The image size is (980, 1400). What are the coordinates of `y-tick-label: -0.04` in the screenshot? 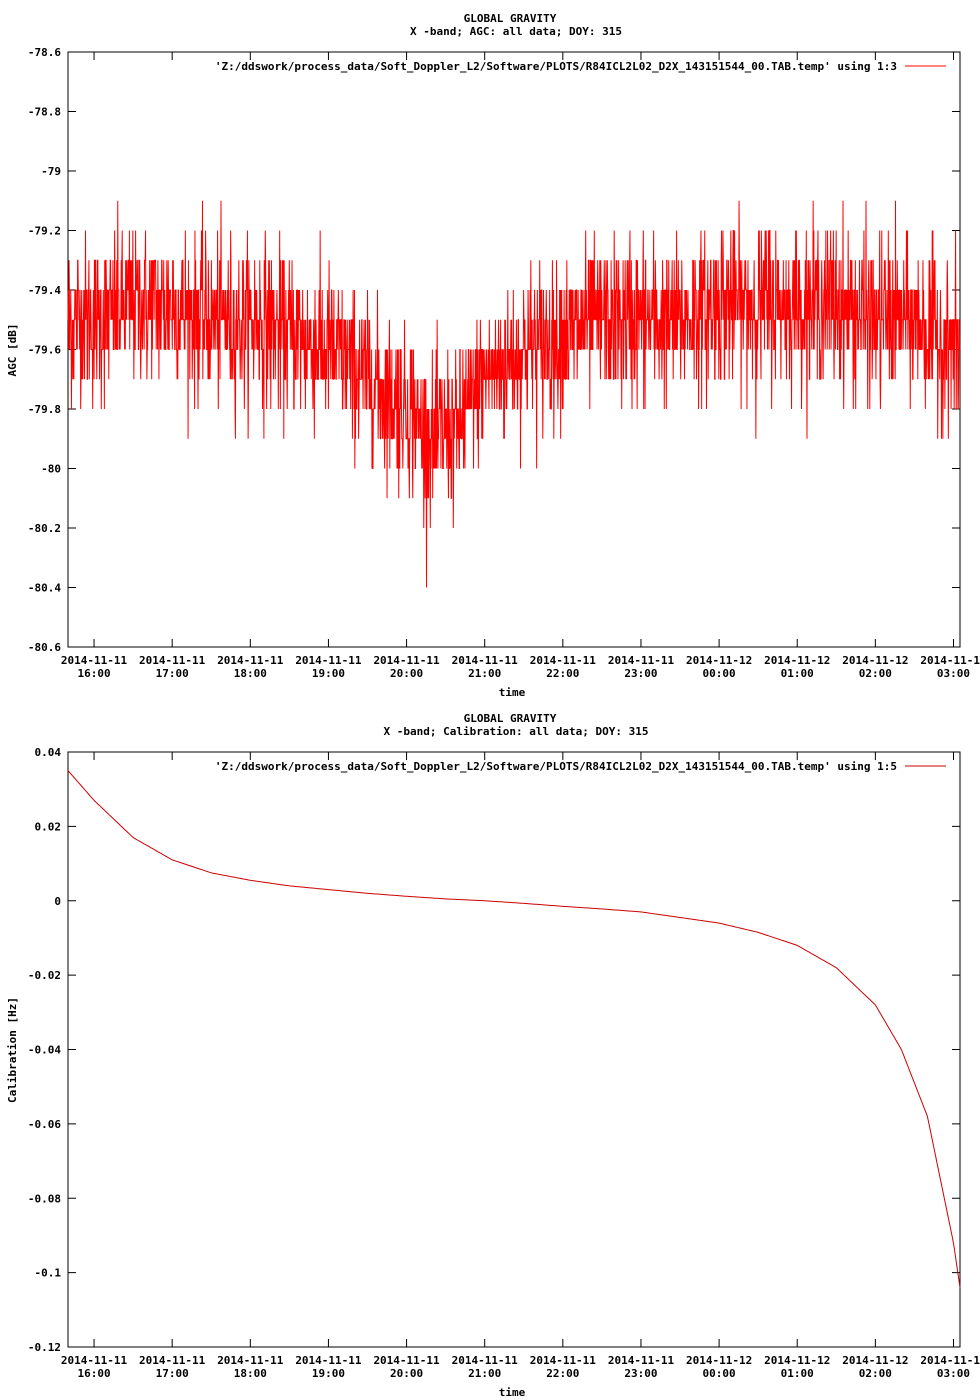 It's located at (44, 1050).